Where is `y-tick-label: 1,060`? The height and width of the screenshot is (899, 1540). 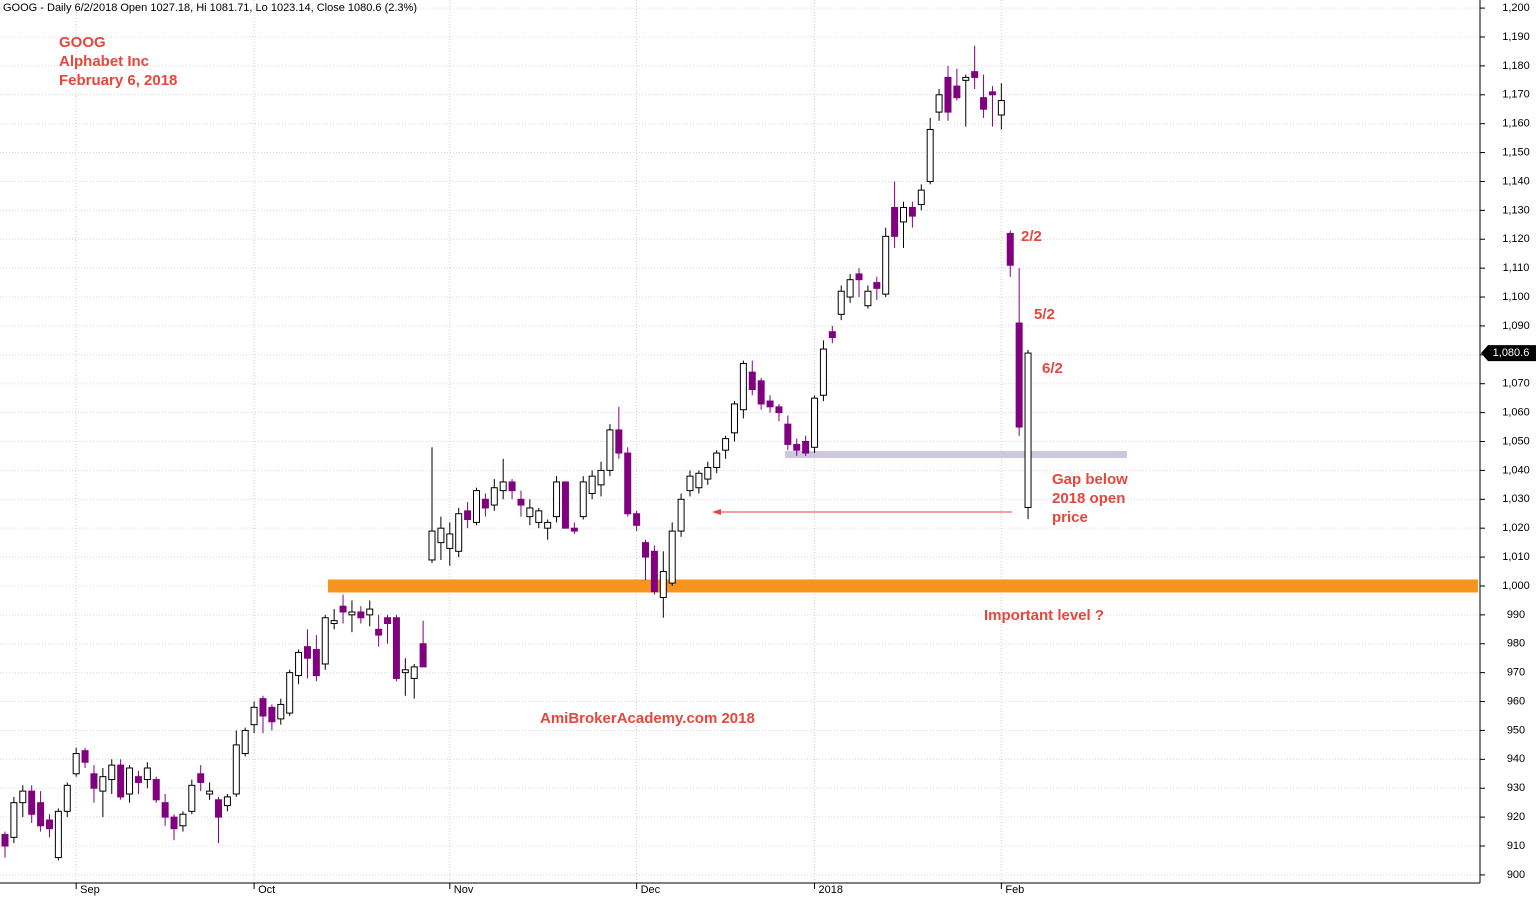 y-tick-label: 1,060 is located at coordinates (1516, 413).